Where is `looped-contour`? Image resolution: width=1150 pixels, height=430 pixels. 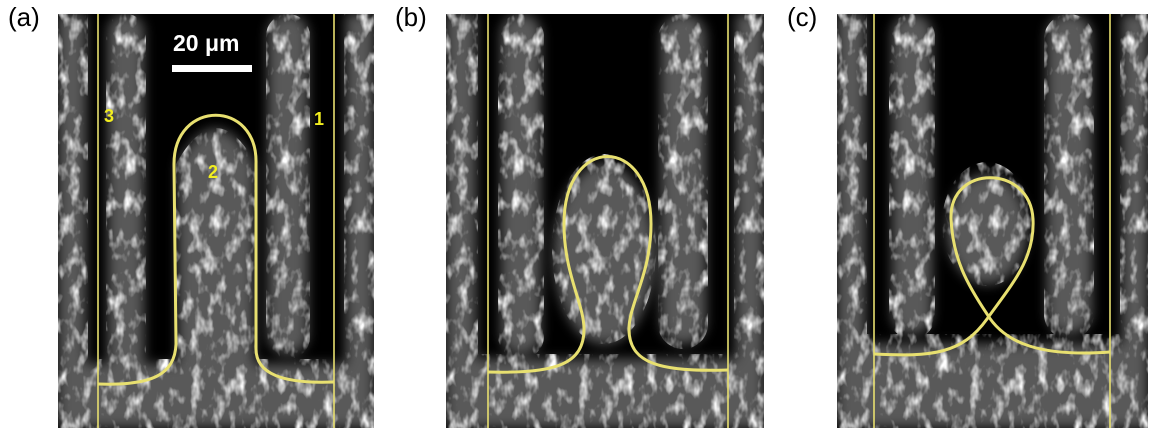 looped-contour is located at coordinates (992, 266).